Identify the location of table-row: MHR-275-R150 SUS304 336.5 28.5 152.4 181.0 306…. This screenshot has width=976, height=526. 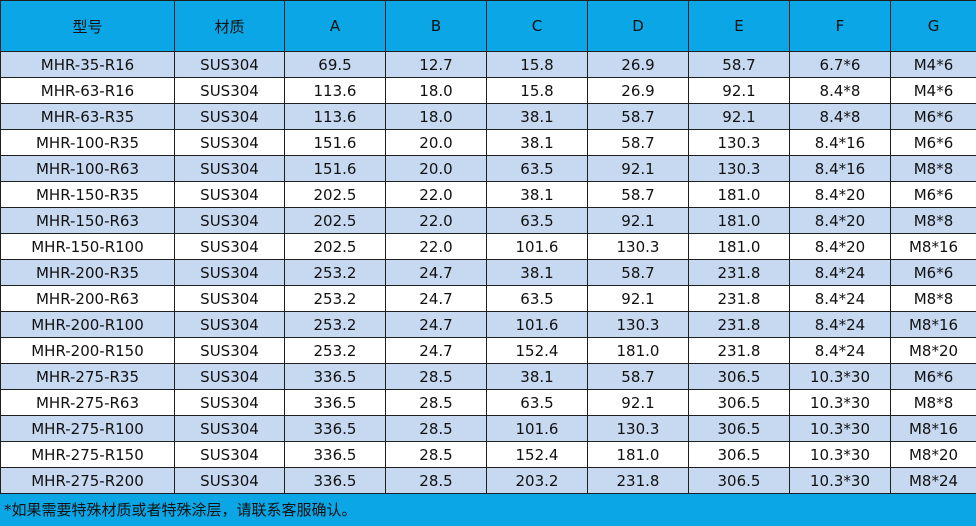
(488, 454).